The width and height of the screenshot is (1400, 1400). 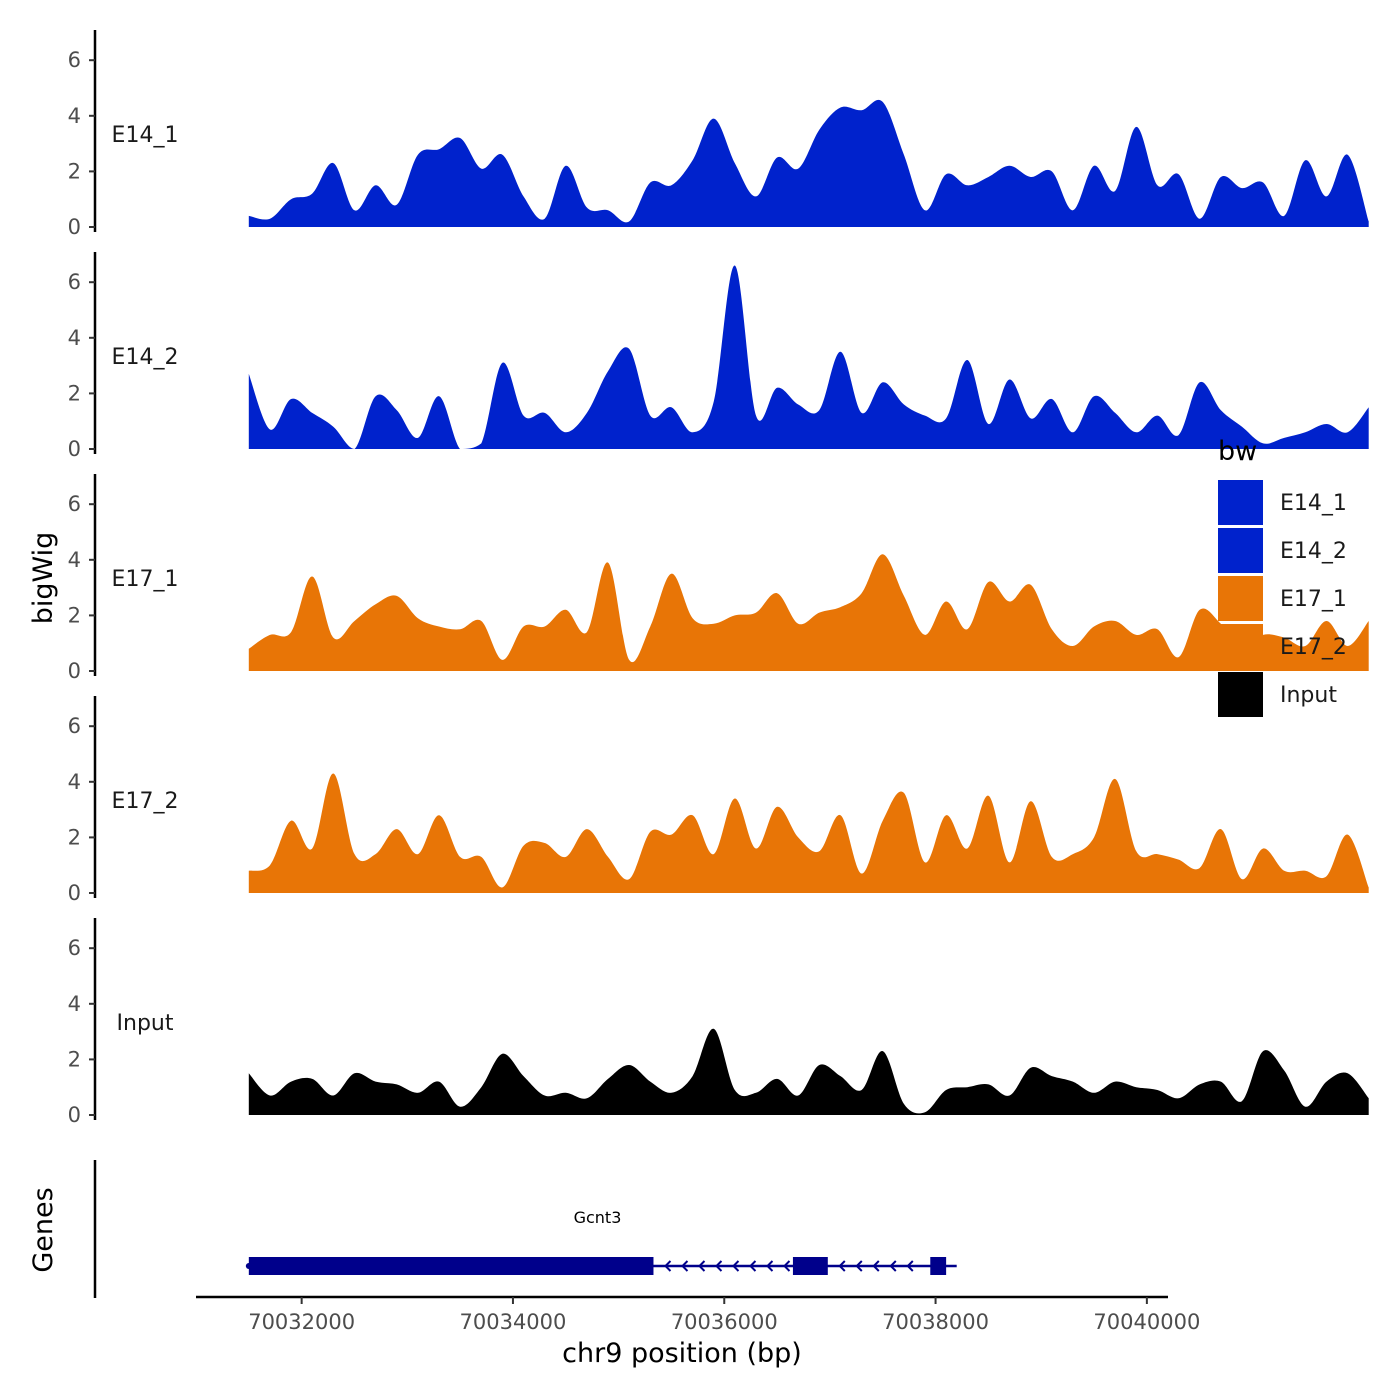 I want to click on legend-label-E14_1: E14_1, so click(x=1313, y=503).